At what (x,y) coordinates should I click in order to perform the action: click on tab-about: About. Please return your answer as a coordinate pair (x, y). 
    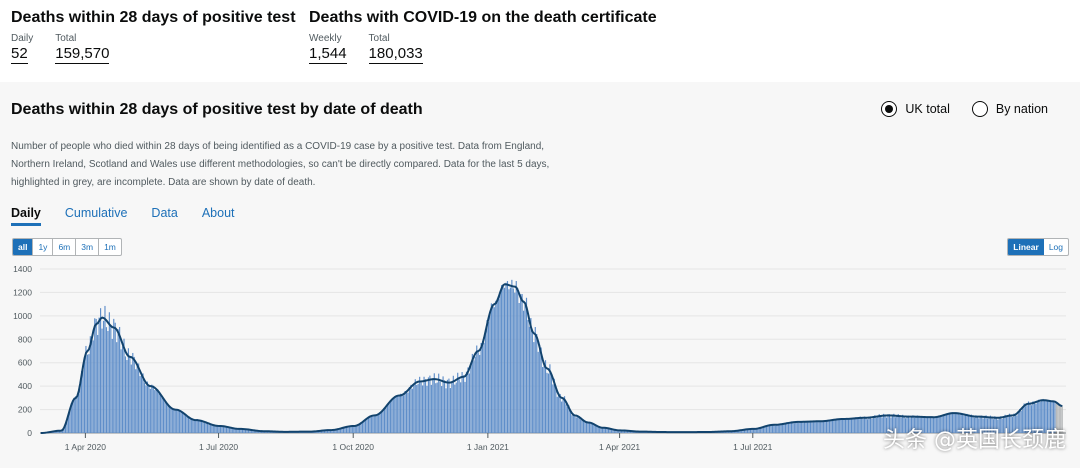
    Looking at the image, I should click on (218, 213).